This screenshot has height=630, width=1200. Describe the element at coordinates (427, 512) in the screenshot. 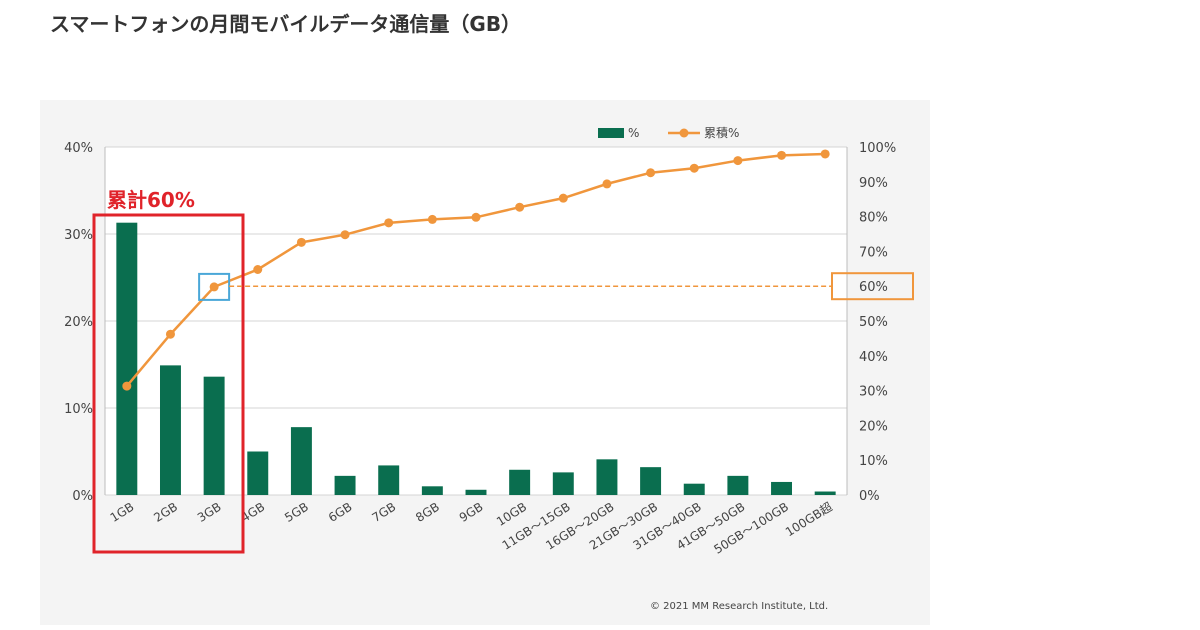

I see `x-tick-label: 8GB` at that location.